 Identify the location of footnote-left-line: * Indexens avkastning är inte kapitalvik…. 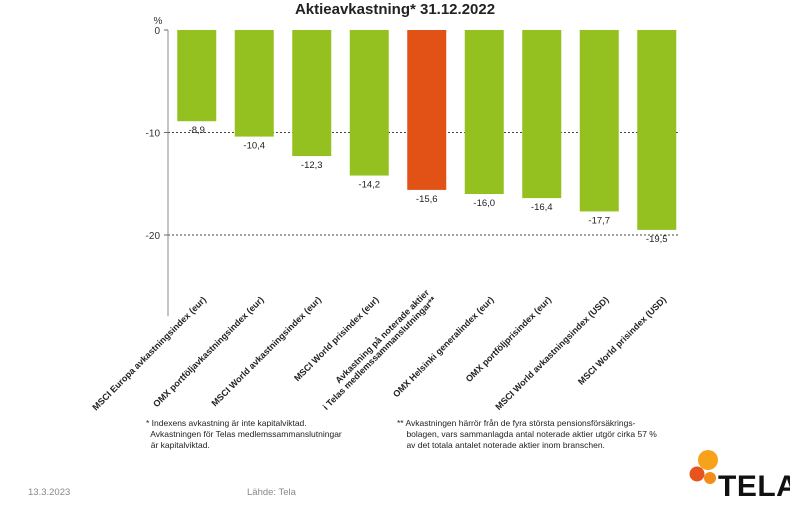
(226, 423).